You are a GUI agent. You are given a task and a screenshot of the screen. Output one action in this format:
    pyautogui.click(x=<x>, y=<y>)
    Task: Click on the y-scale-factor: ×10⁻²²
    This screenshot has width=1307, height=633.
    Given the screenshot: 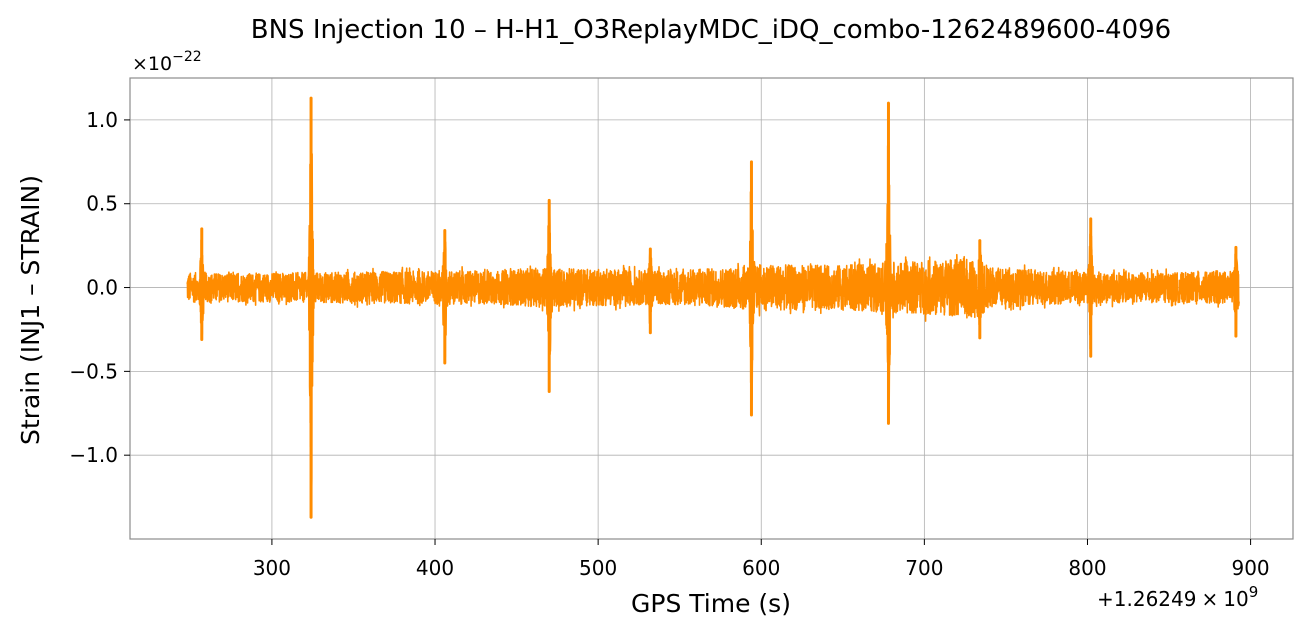 What is the action you would take?
    pyautogui.click(x=167, y=62)
    